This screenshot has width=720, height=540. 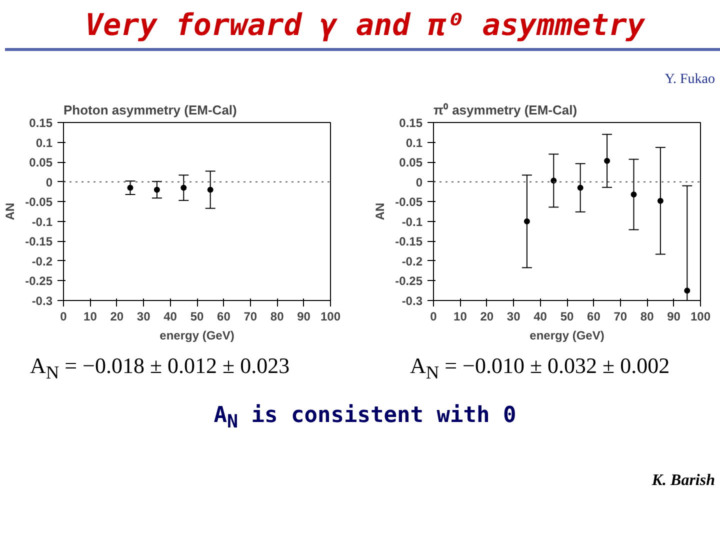 I want to click on chart-title: Photon asymmetry (EM-Cal), so click(x=150, y=110).